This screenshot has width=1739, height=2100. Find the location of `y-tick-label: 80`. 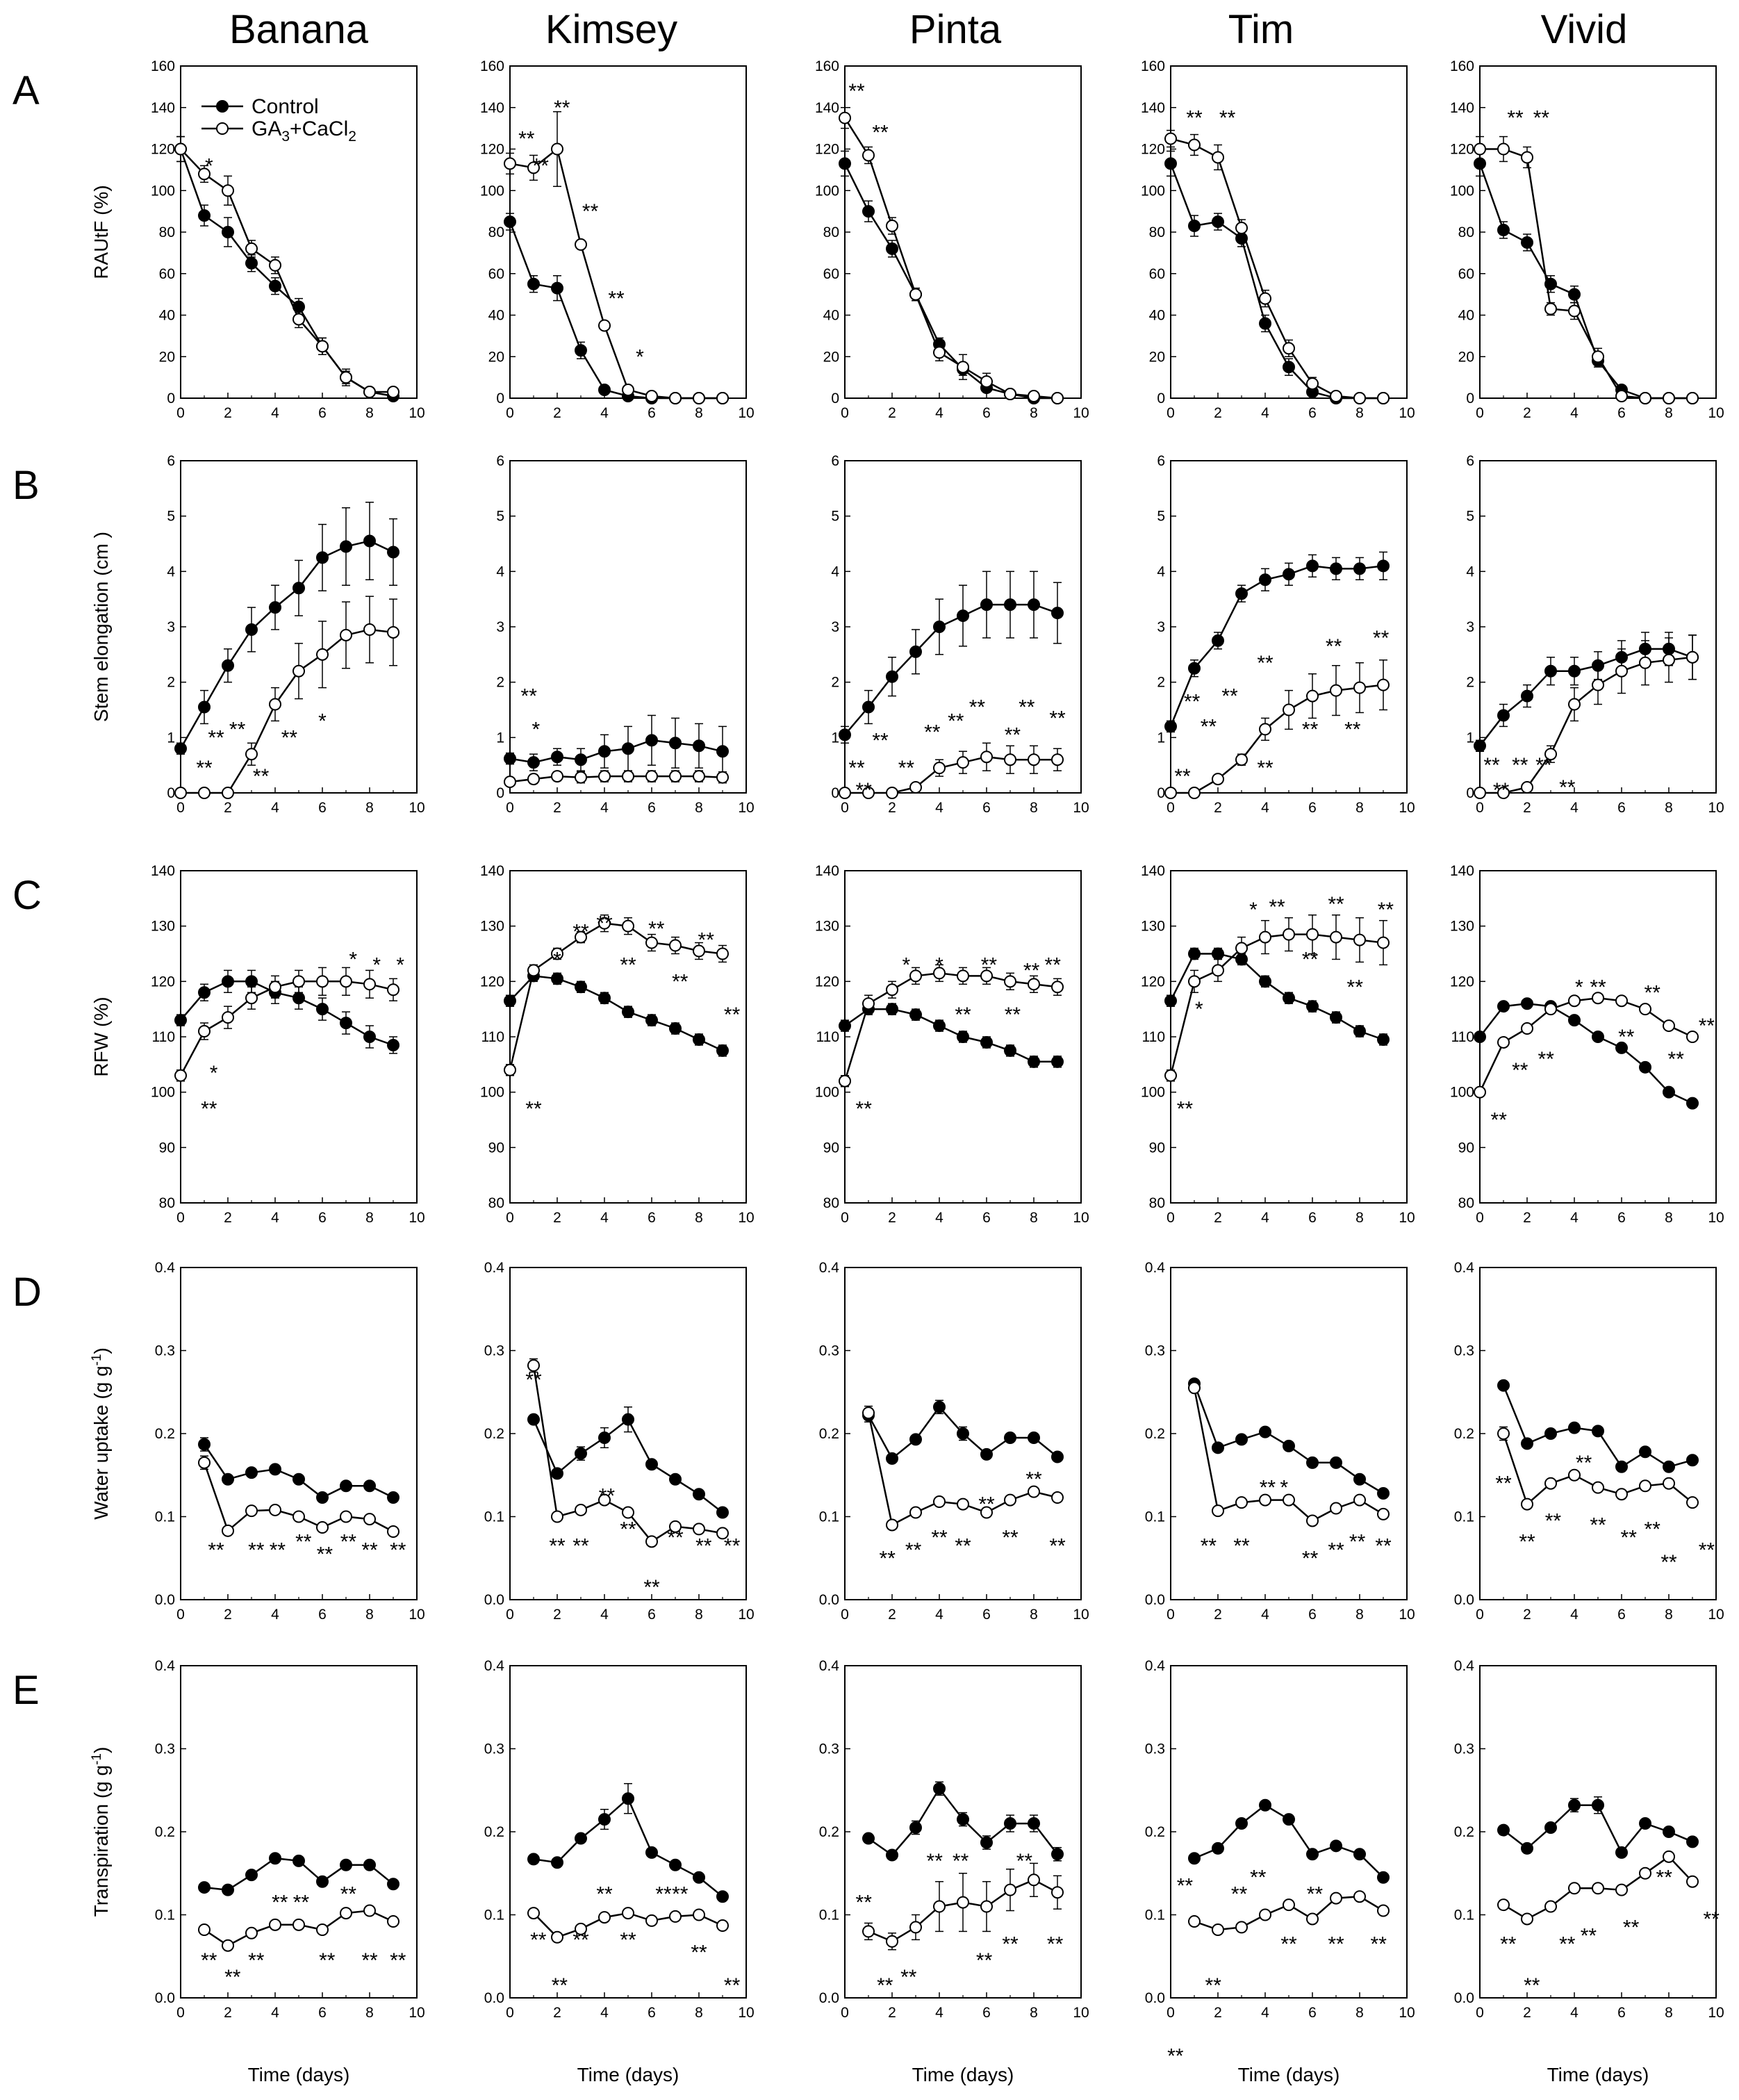

y-tick-label: 80 is located at coordinates (1466, 1203).